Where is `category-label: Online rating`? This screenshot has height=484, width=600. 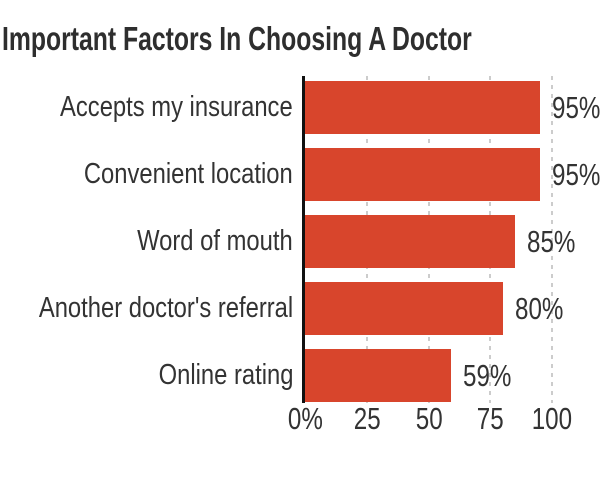
category-label: Online rating is located at coordinates (211, 375).